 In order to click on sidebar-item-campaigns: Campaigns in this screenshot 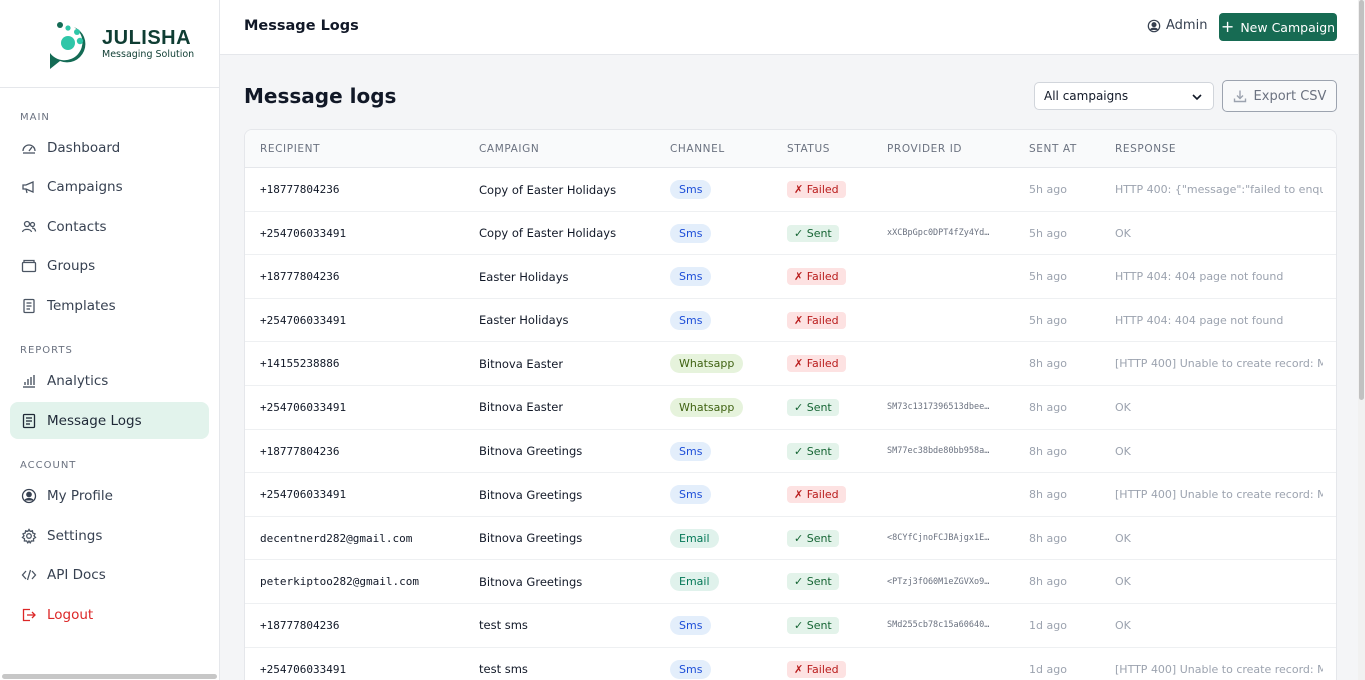, I will do `click(109, 186)`.